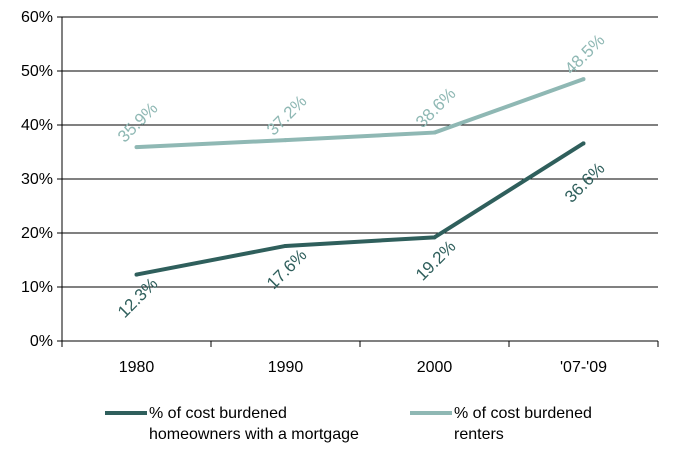 The width and height of the screenshot is (673, 449). What do you see at coordinates (37, 71) in the screenshot?
I see `y-tick-label: 50%` at bounding box center [37, 71].